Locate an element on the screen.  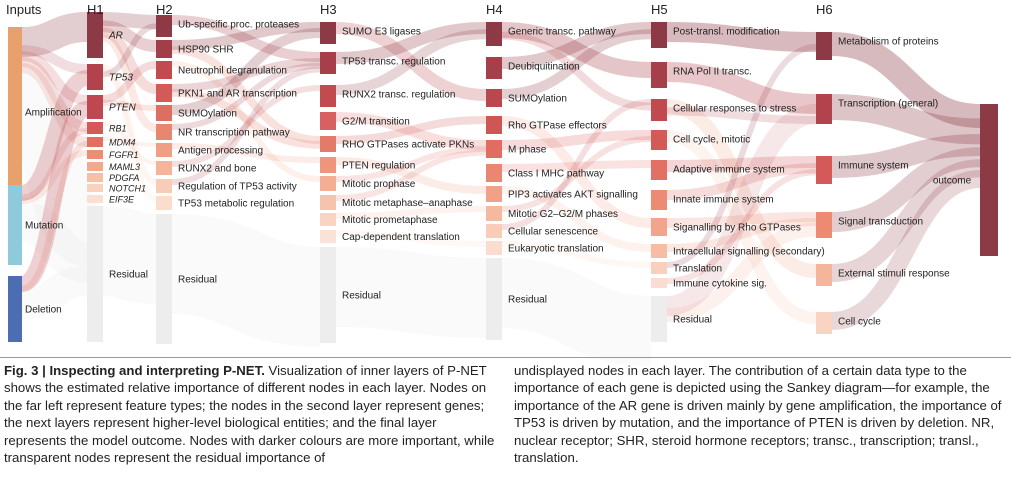
caption-divider is located at coordinates (505, 357).